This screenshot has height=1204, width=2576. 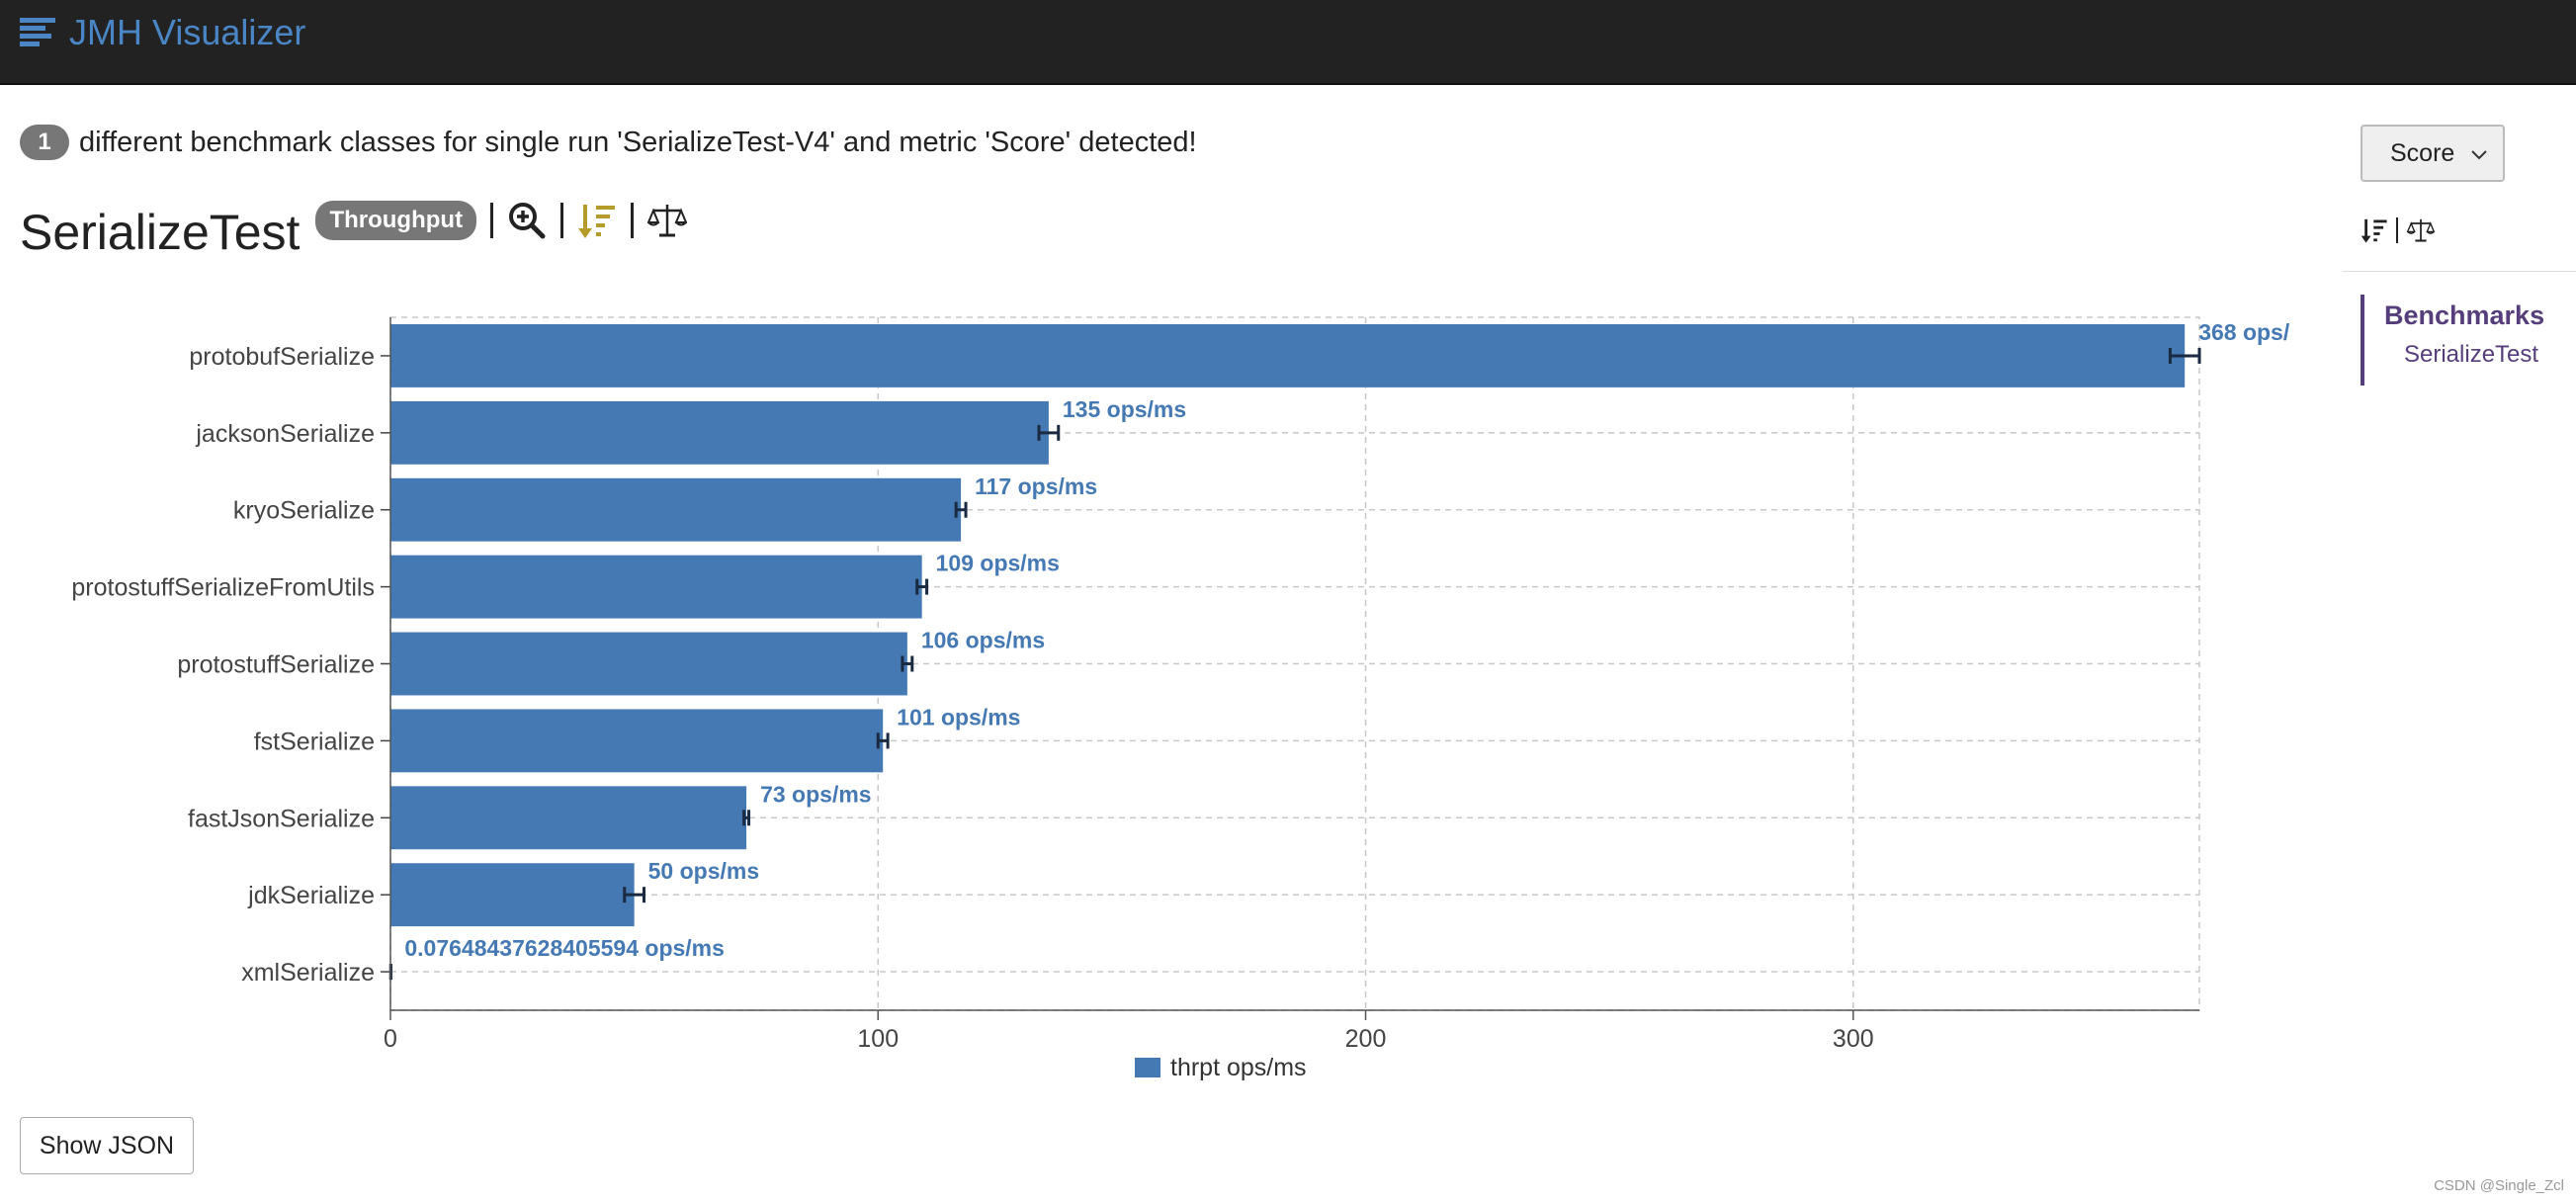 I want to click on data-label: 117 ops/ms, so click(x=1036, y=486).